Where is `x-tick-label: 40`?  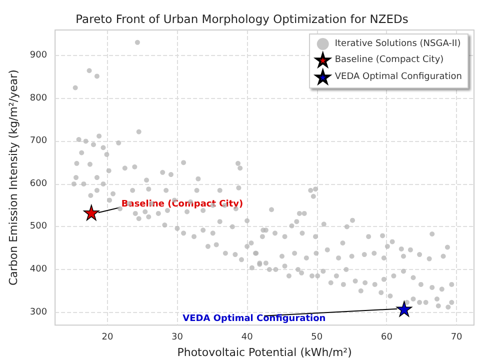 x-tick-label: 40 is located at coordinates (247, 337).